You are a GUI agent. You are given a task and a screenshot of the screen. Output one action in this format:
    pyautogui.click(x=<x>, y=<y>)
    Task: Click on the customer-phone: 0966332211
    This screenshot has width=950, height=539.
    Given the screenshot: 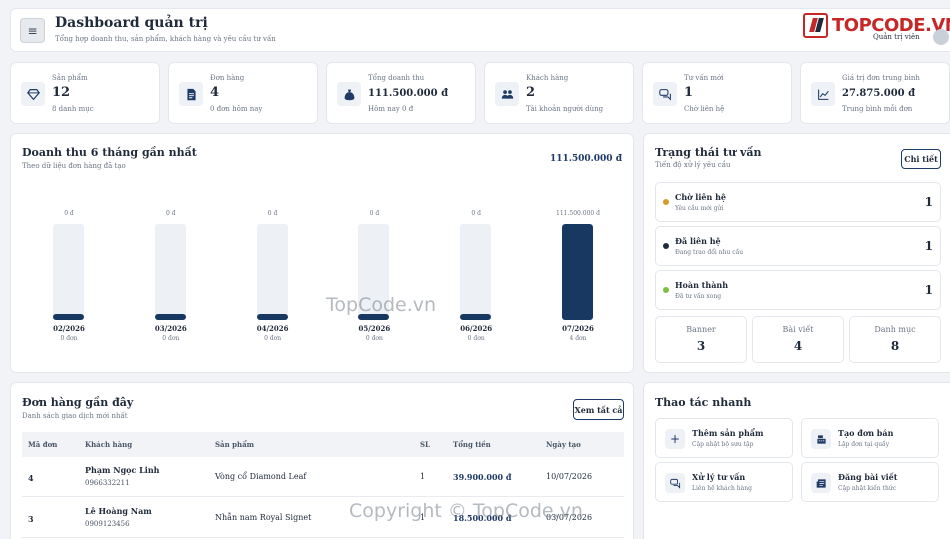 What is the action you would take?
    pyautogui.click(x=107, y=483)
    